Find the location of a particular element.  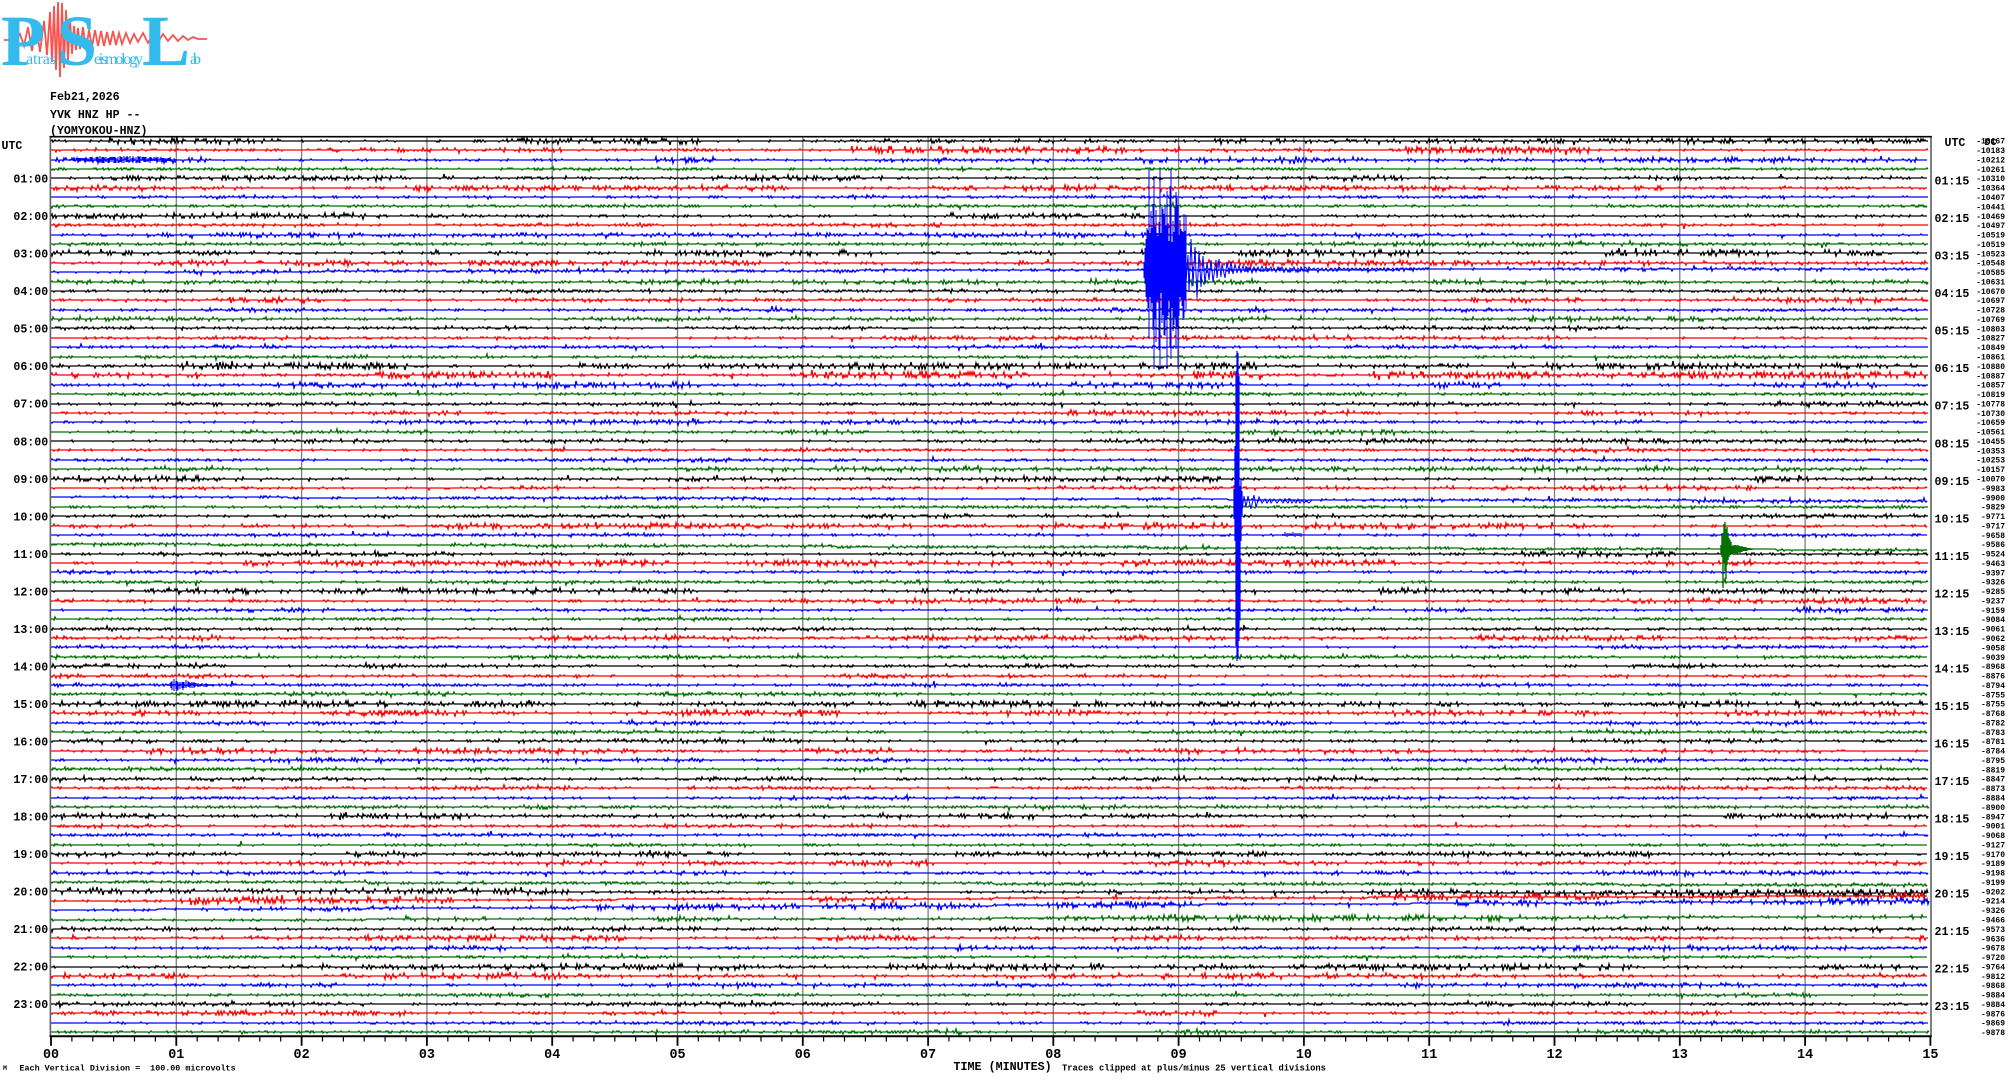

svg-text: -9326 is located at coordinates (1993, 583).